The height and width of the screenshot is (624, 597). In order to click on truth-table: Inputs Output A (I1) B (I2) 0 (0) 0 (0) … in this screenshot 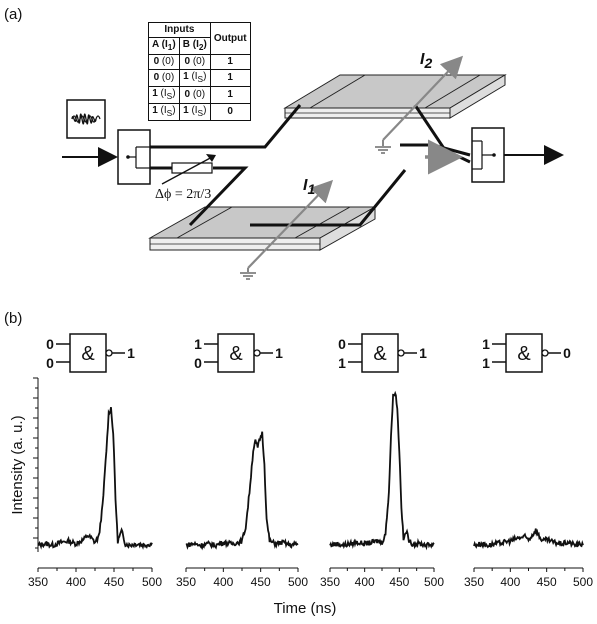, I will do `click(199, 71)`.